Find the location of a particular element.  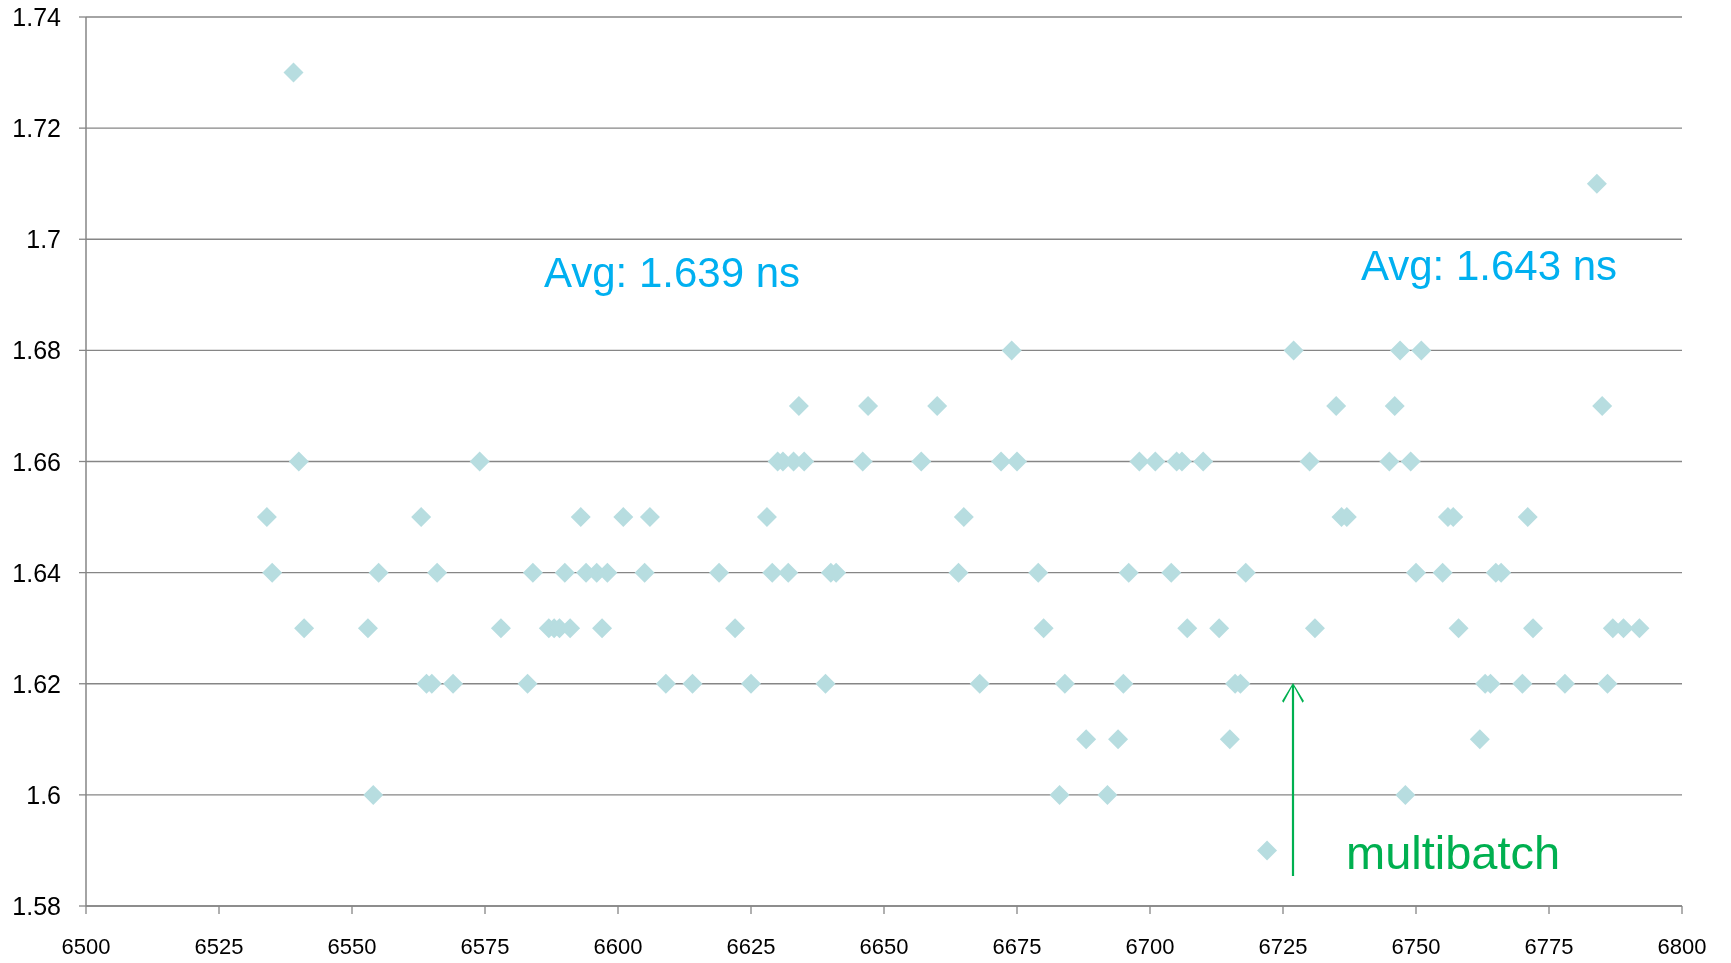

y-tick-label: 1.68 is located at coordinates (36, 350).